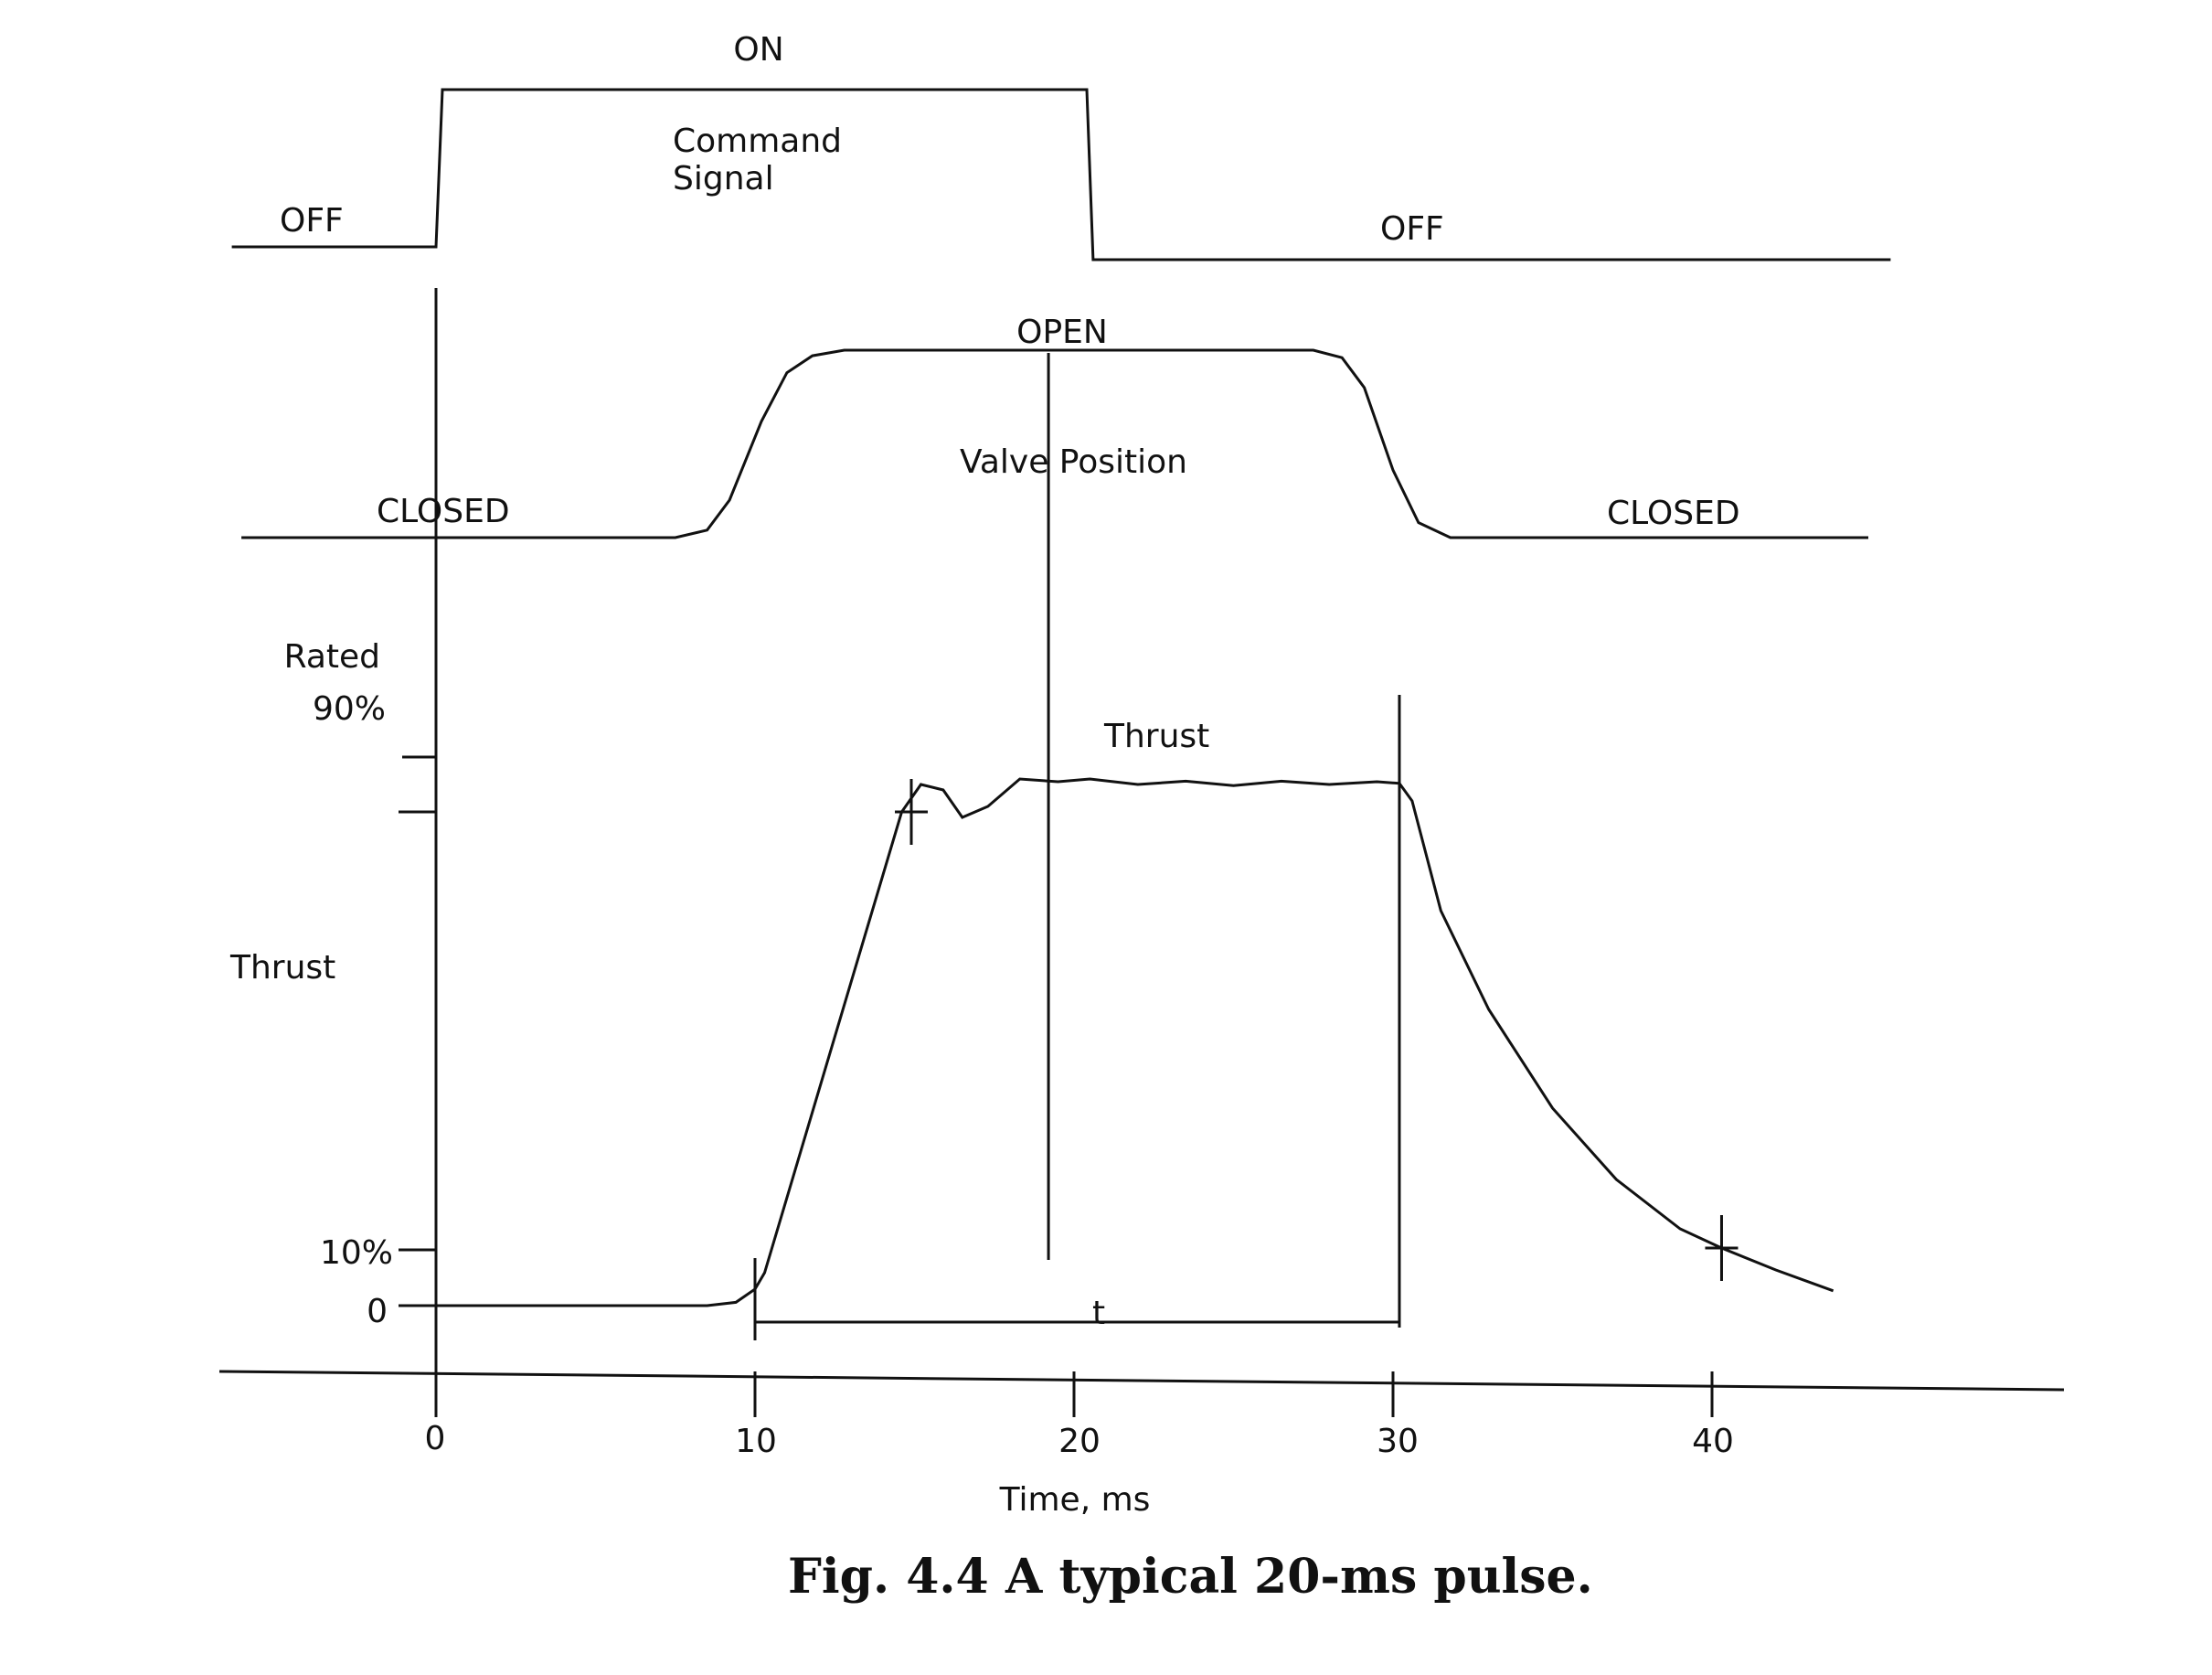 This screenshot has width=2212, height=1675. Describe the element at coordinates (377, 1311) in the screenshot. I see `y-tick-label-0: 0` at that location.